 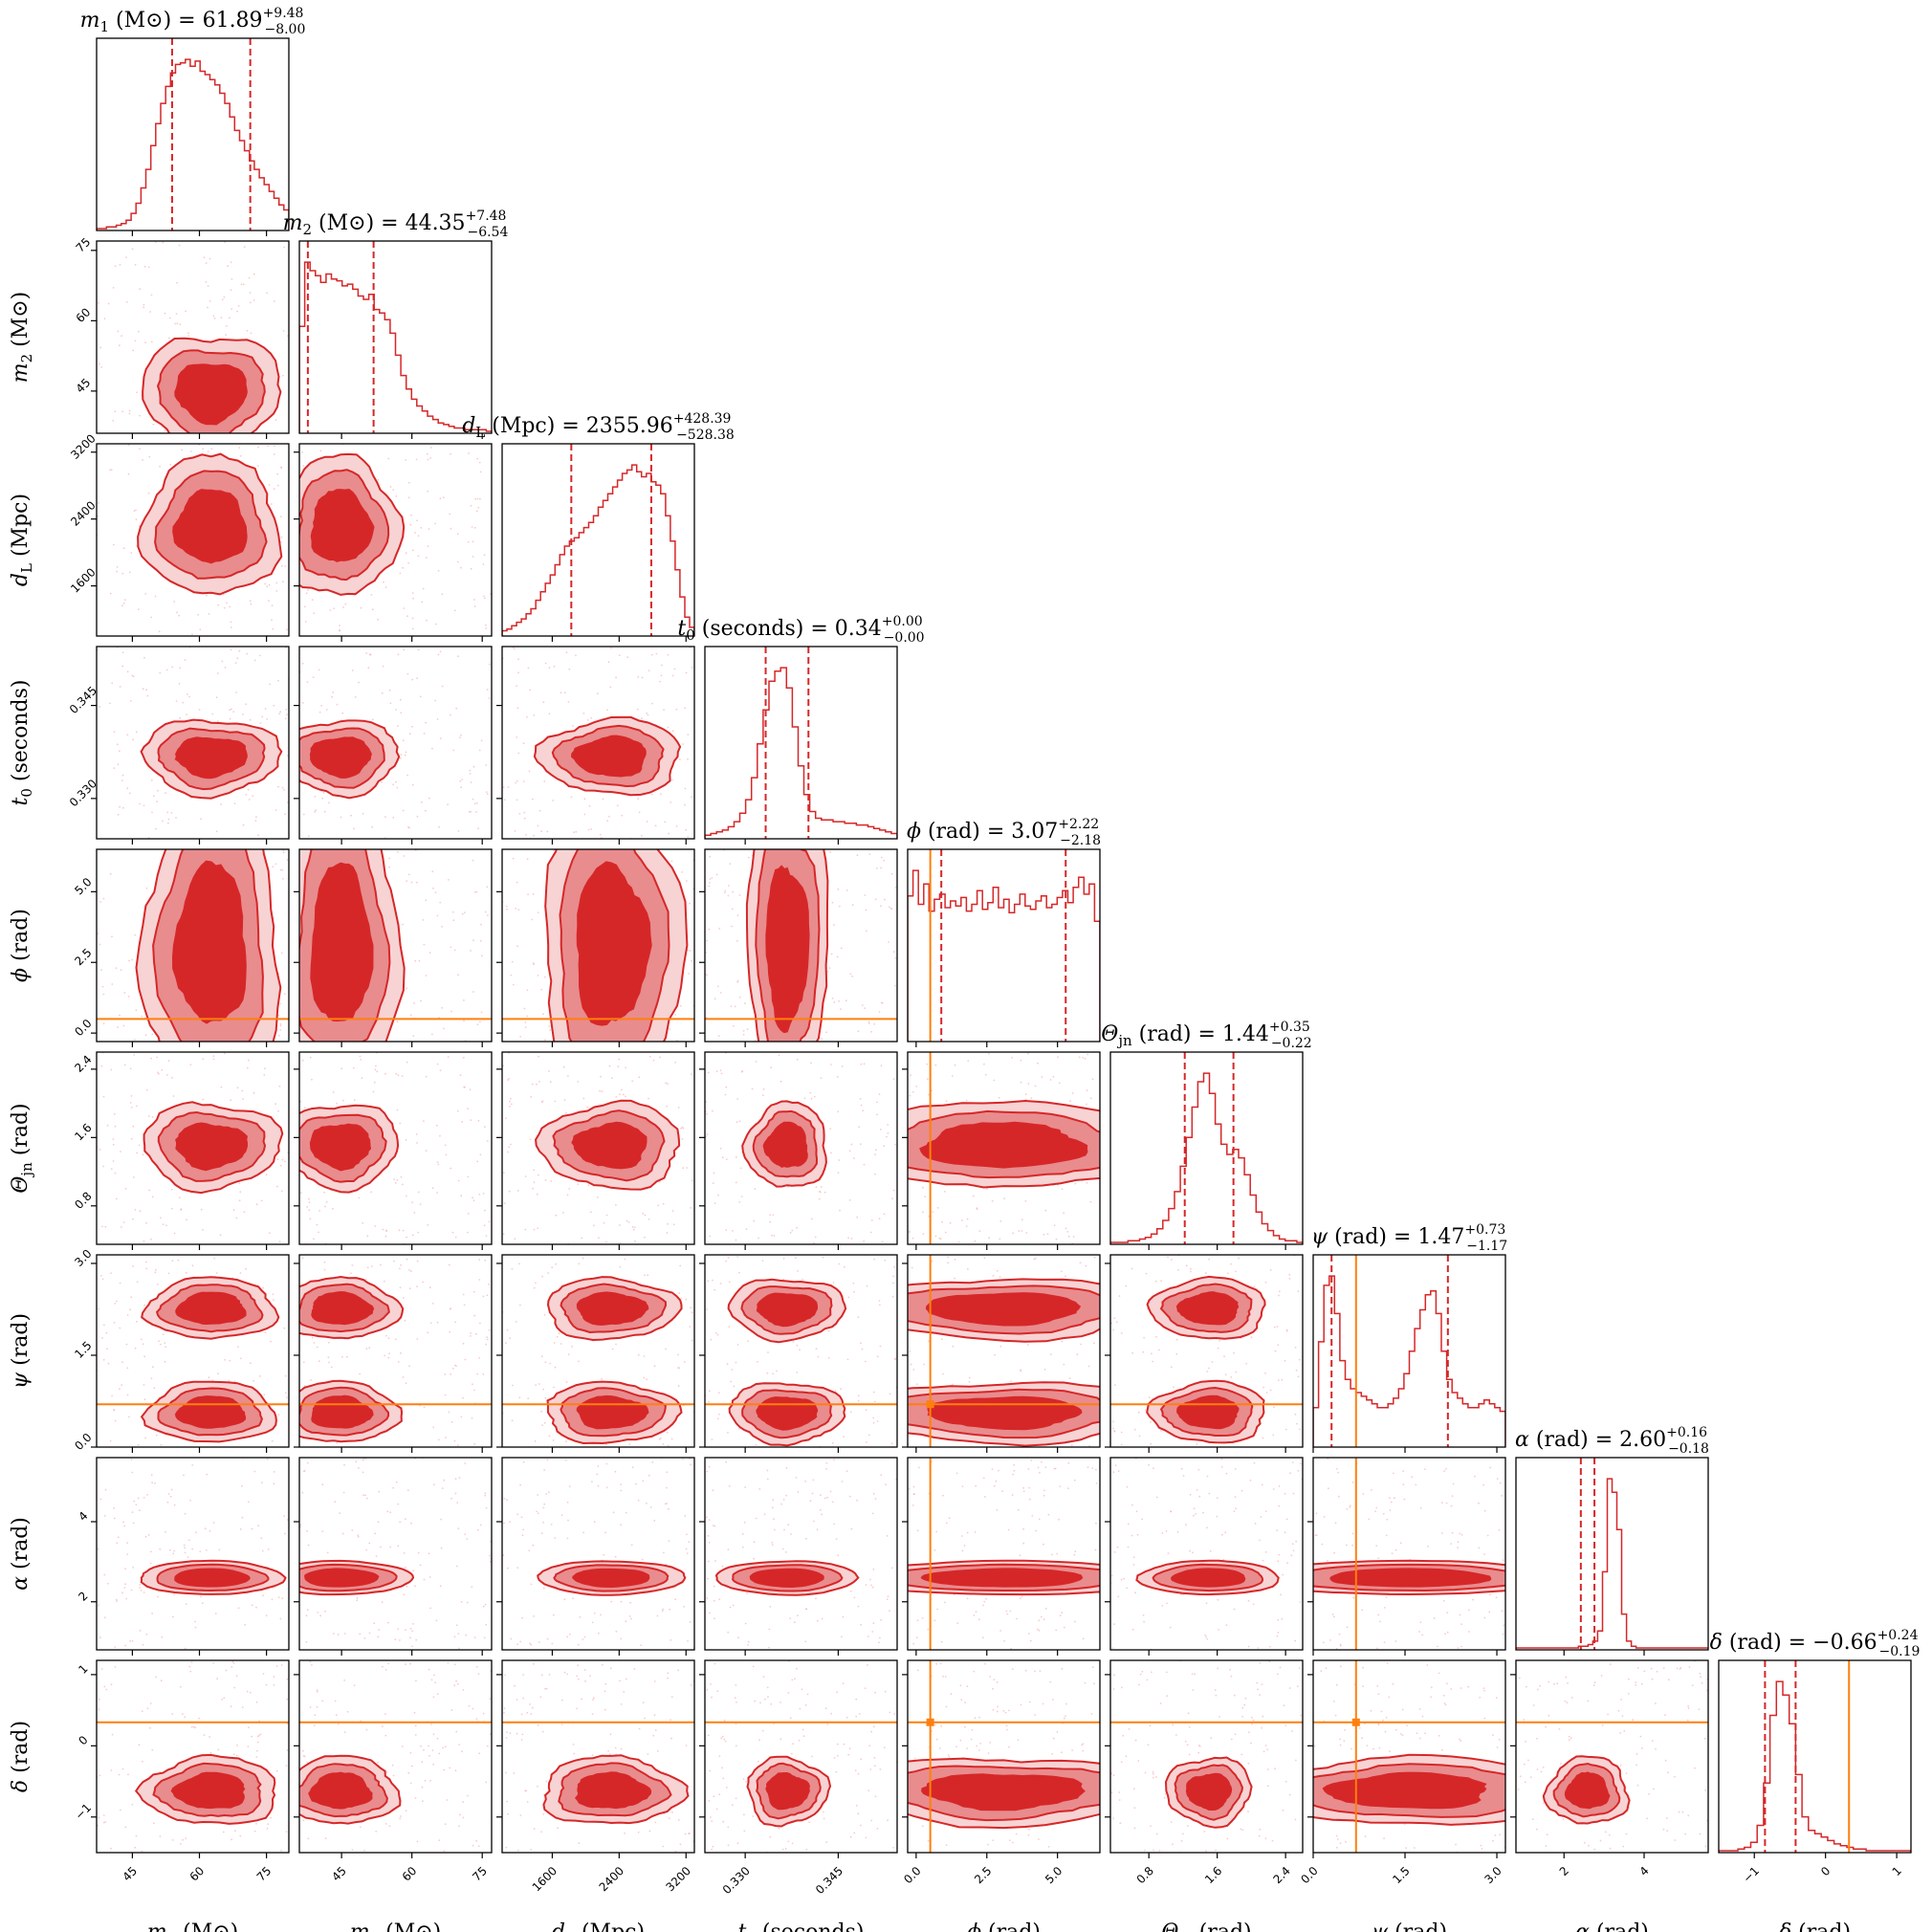 I want to click on panel-frame, so click(x=1409, y=1351).